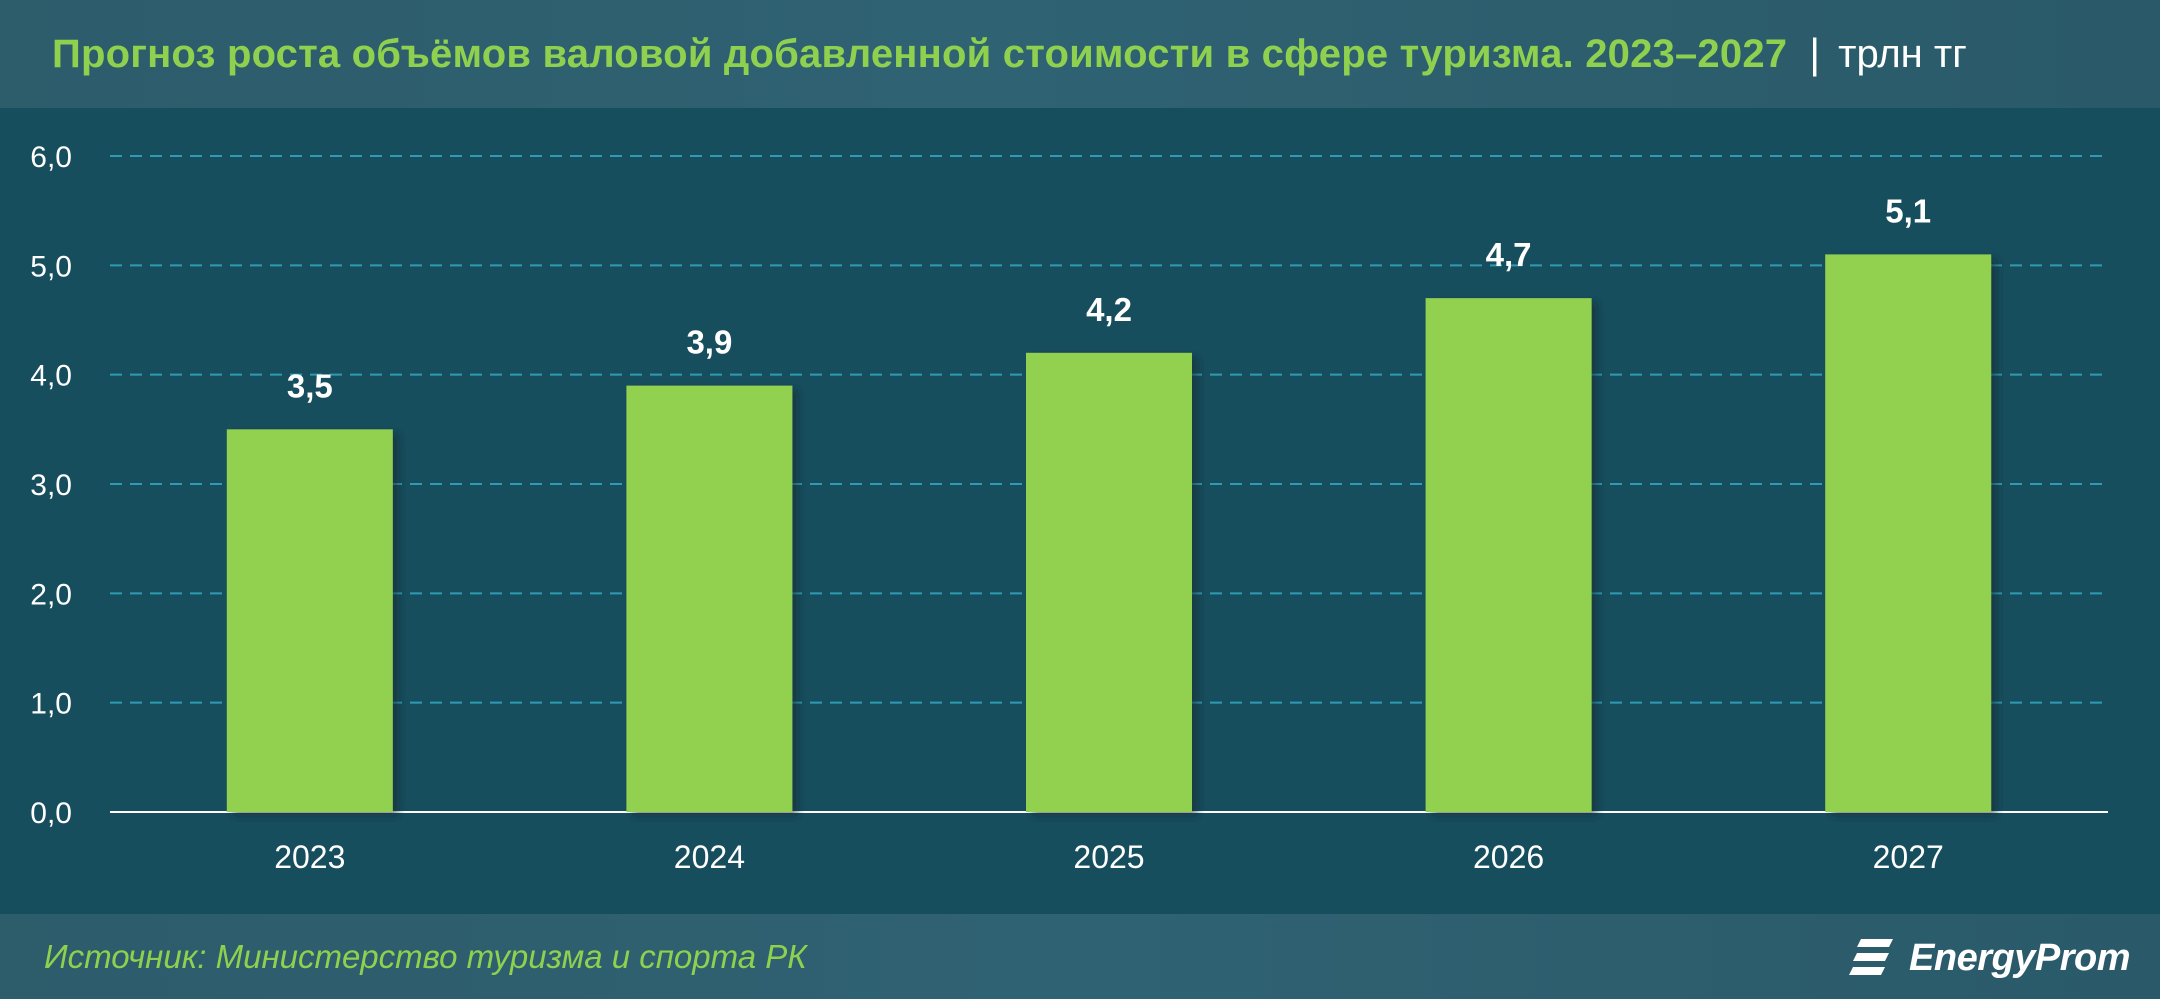 Image resolution: width=2160 pixels, height=999 pixels. What do you see at coordinates (1902, 53) in the screenshot?
I see `unit-label: трлн тг` at bounding box center [1902, 53].